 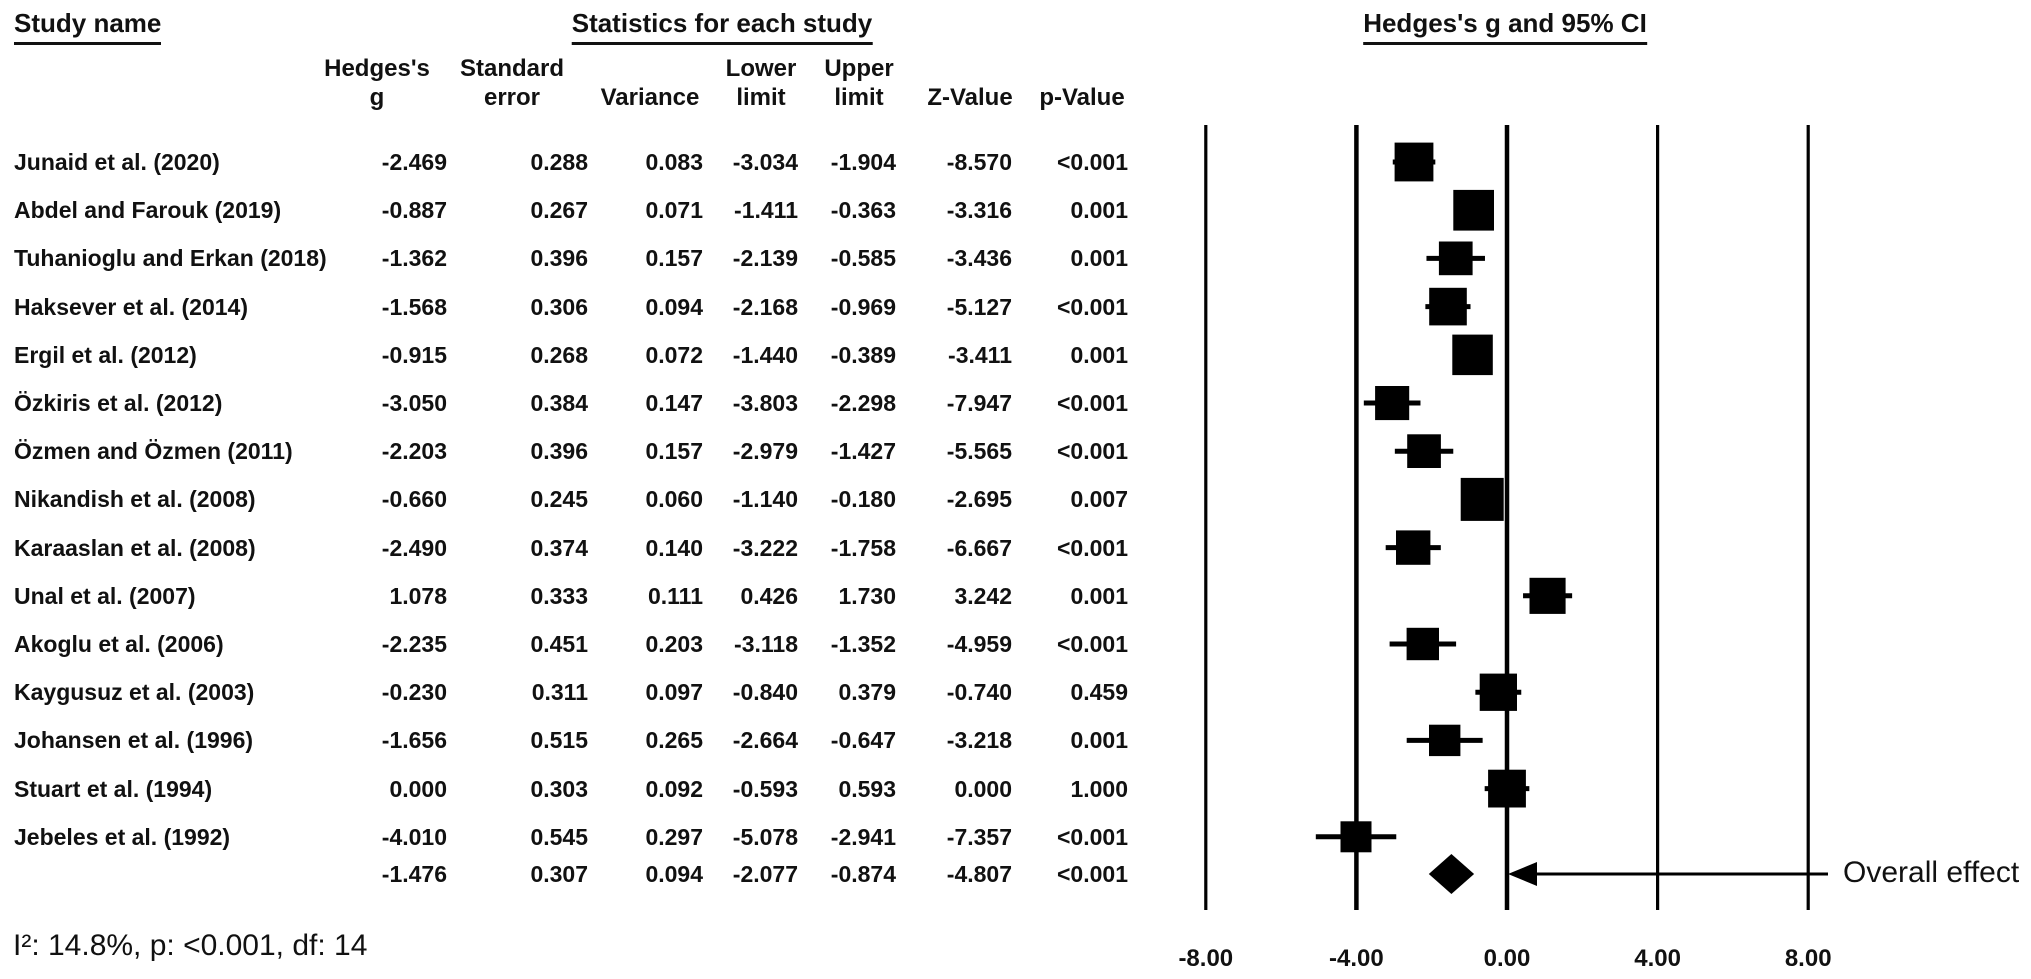 I want to click on cell-lower: -0.593, so click(x=765, y=788).